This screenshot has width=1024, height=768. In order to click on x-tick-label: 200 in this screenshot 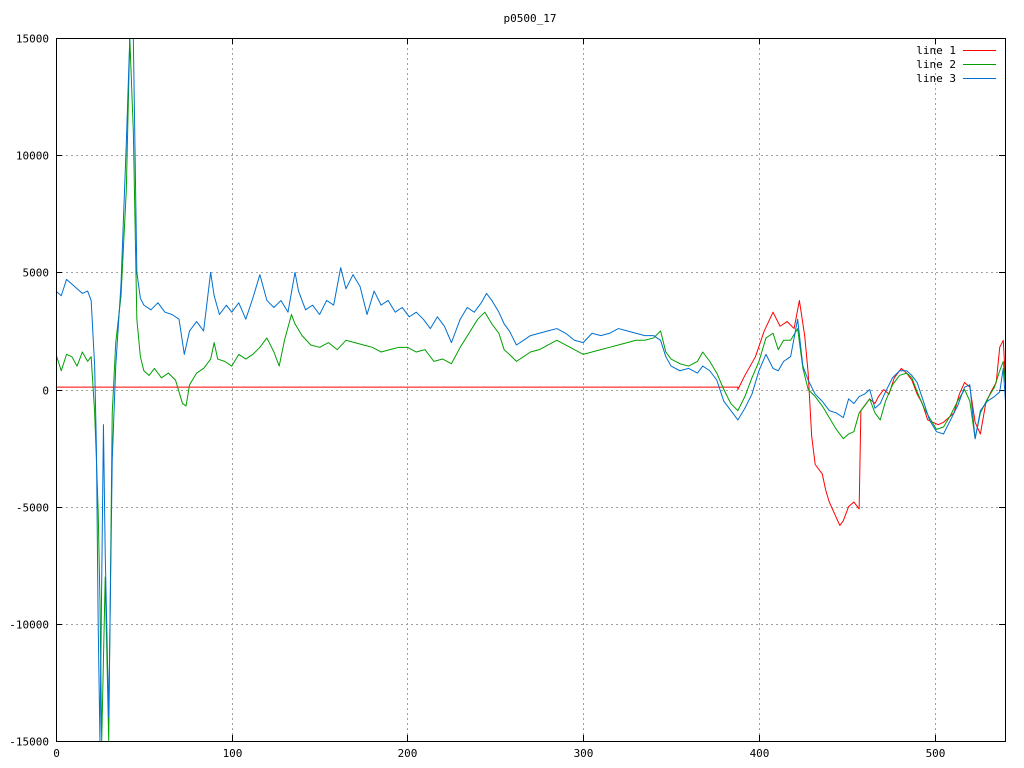, I will do `click(408, 753)`.